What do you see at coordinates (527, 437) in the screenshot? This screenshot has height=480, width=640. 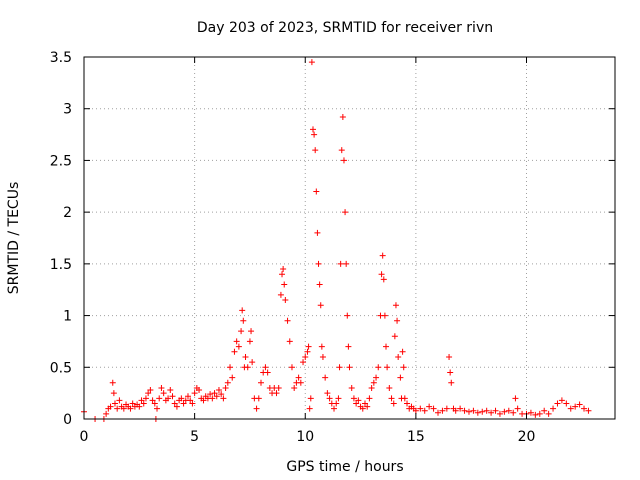 I see `x-tick-label: 20` at bounding box center [527, 437].